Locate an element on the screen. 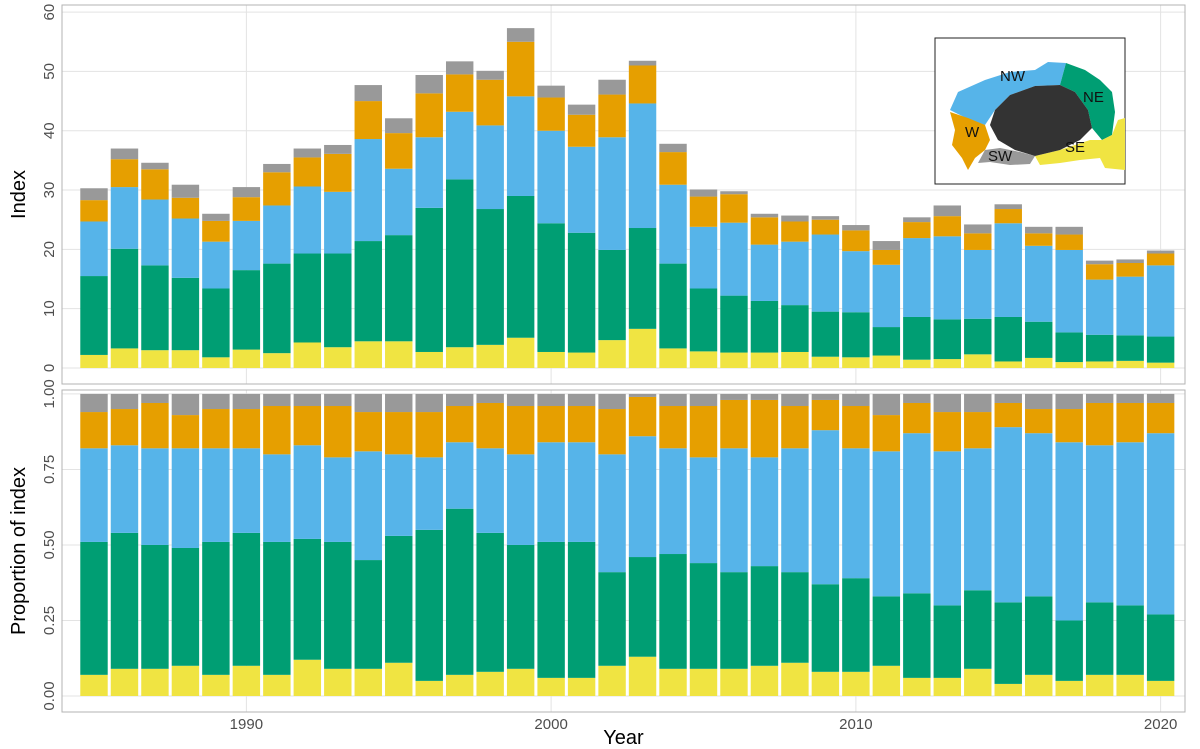 The width and height of the screenshot is (1200, 749). y-axis-title: Index is located at coordinates (19, 194).